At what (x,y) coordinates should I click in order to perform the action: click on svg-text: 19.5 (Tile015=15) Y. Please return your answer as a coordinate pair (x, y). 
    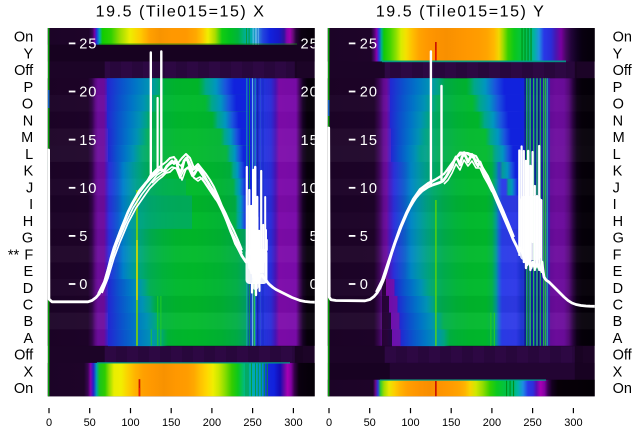
    Looking at the image, I should click on (461, 12).